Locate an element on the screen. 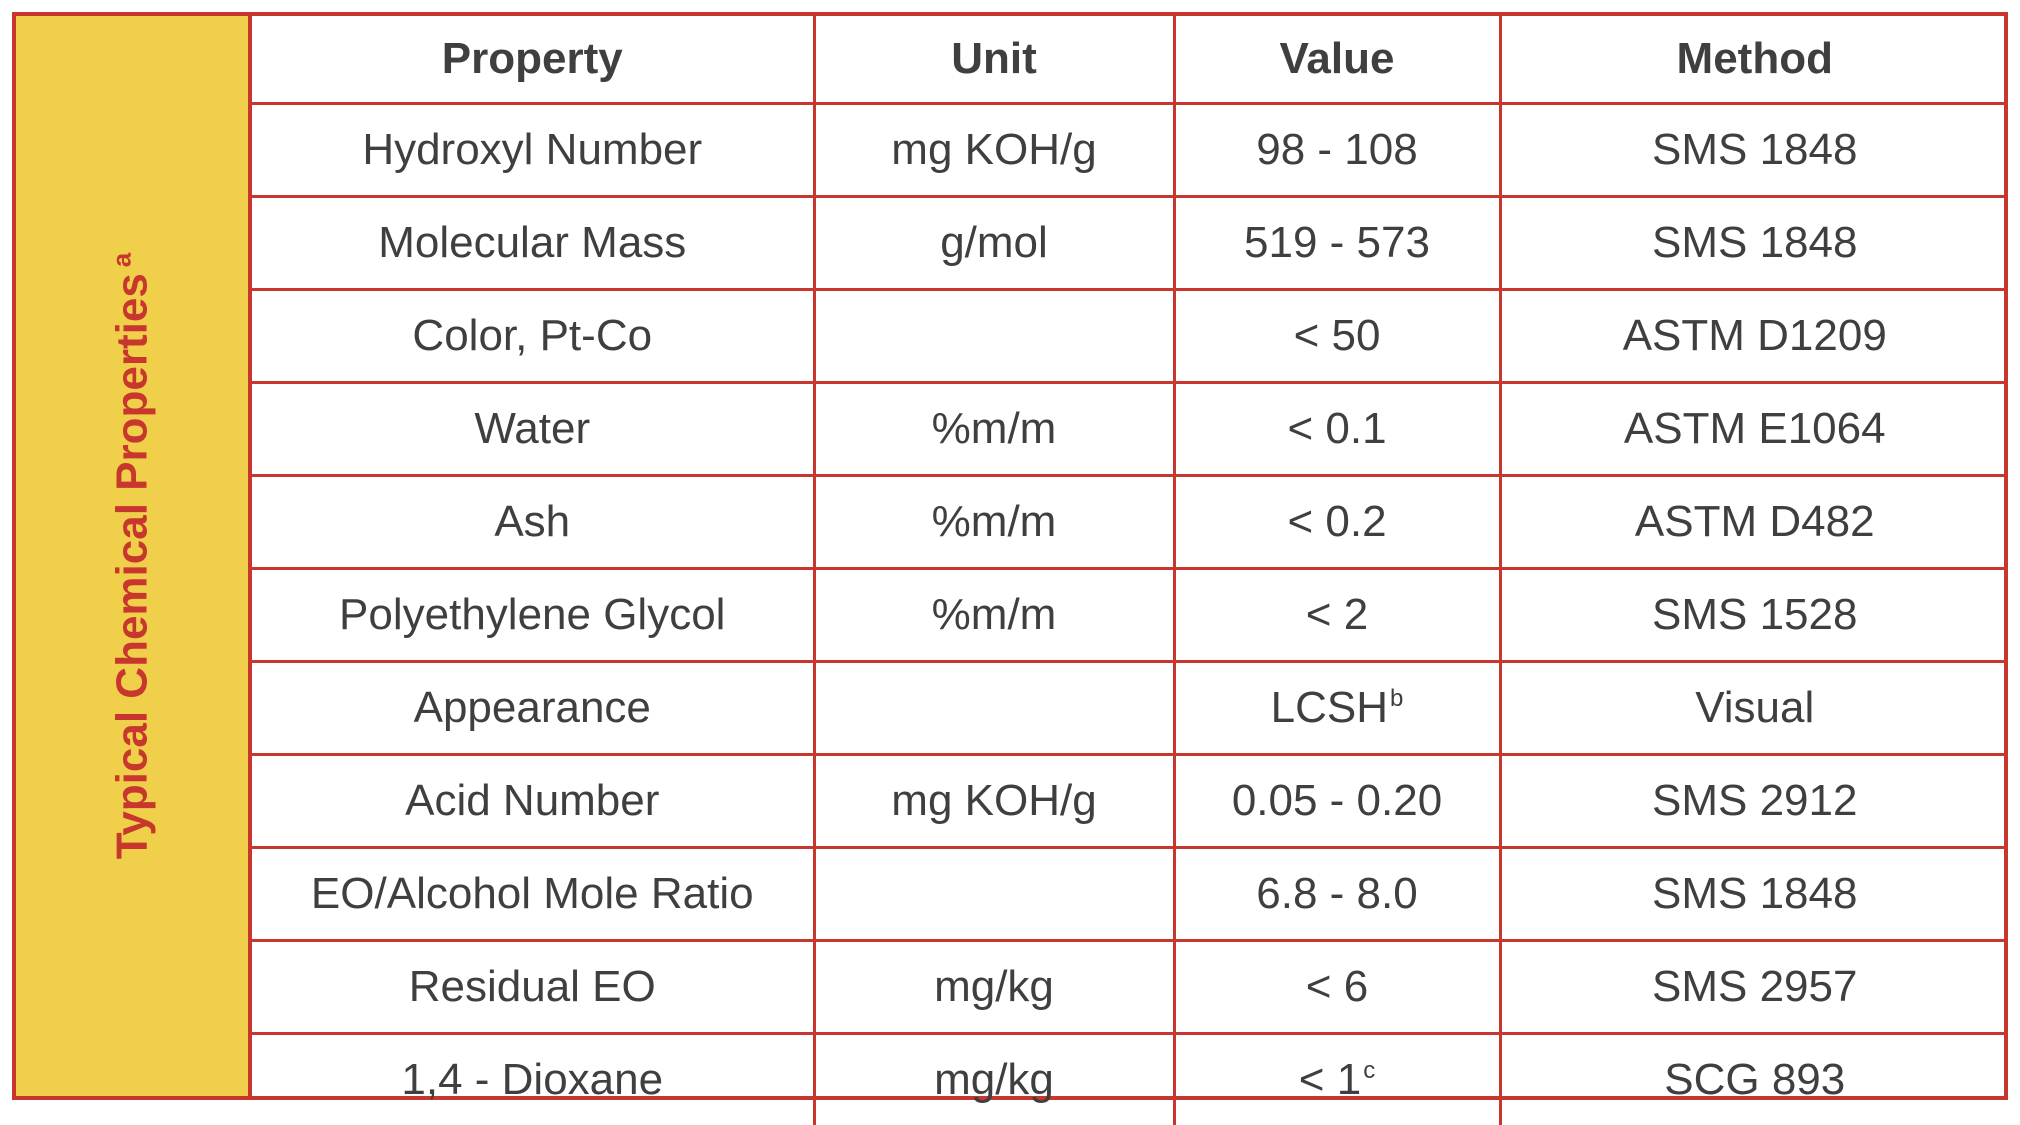 This screenshot has width=2020, height=1125. cell-method: SMS 2912 is located at coordinates (1754, 801).